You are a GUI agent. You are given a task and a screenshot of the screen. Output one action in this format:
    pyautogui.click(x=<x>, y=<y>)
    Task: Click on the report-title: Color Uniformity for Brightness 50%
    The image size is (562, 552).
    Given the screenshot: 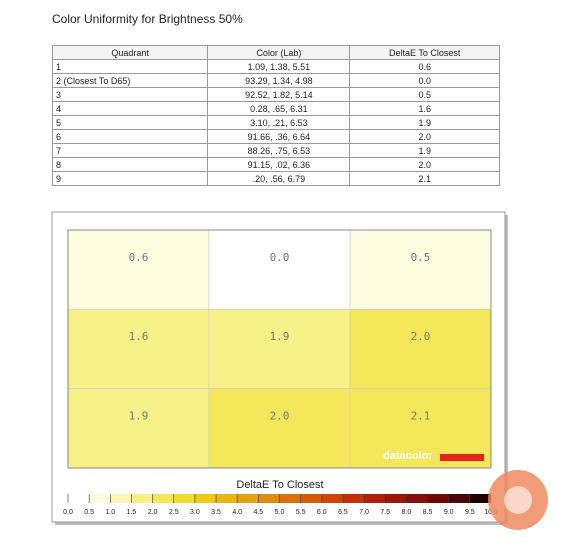 What is the action you would take?
    pyautogui.click(x=147, y=19)
    